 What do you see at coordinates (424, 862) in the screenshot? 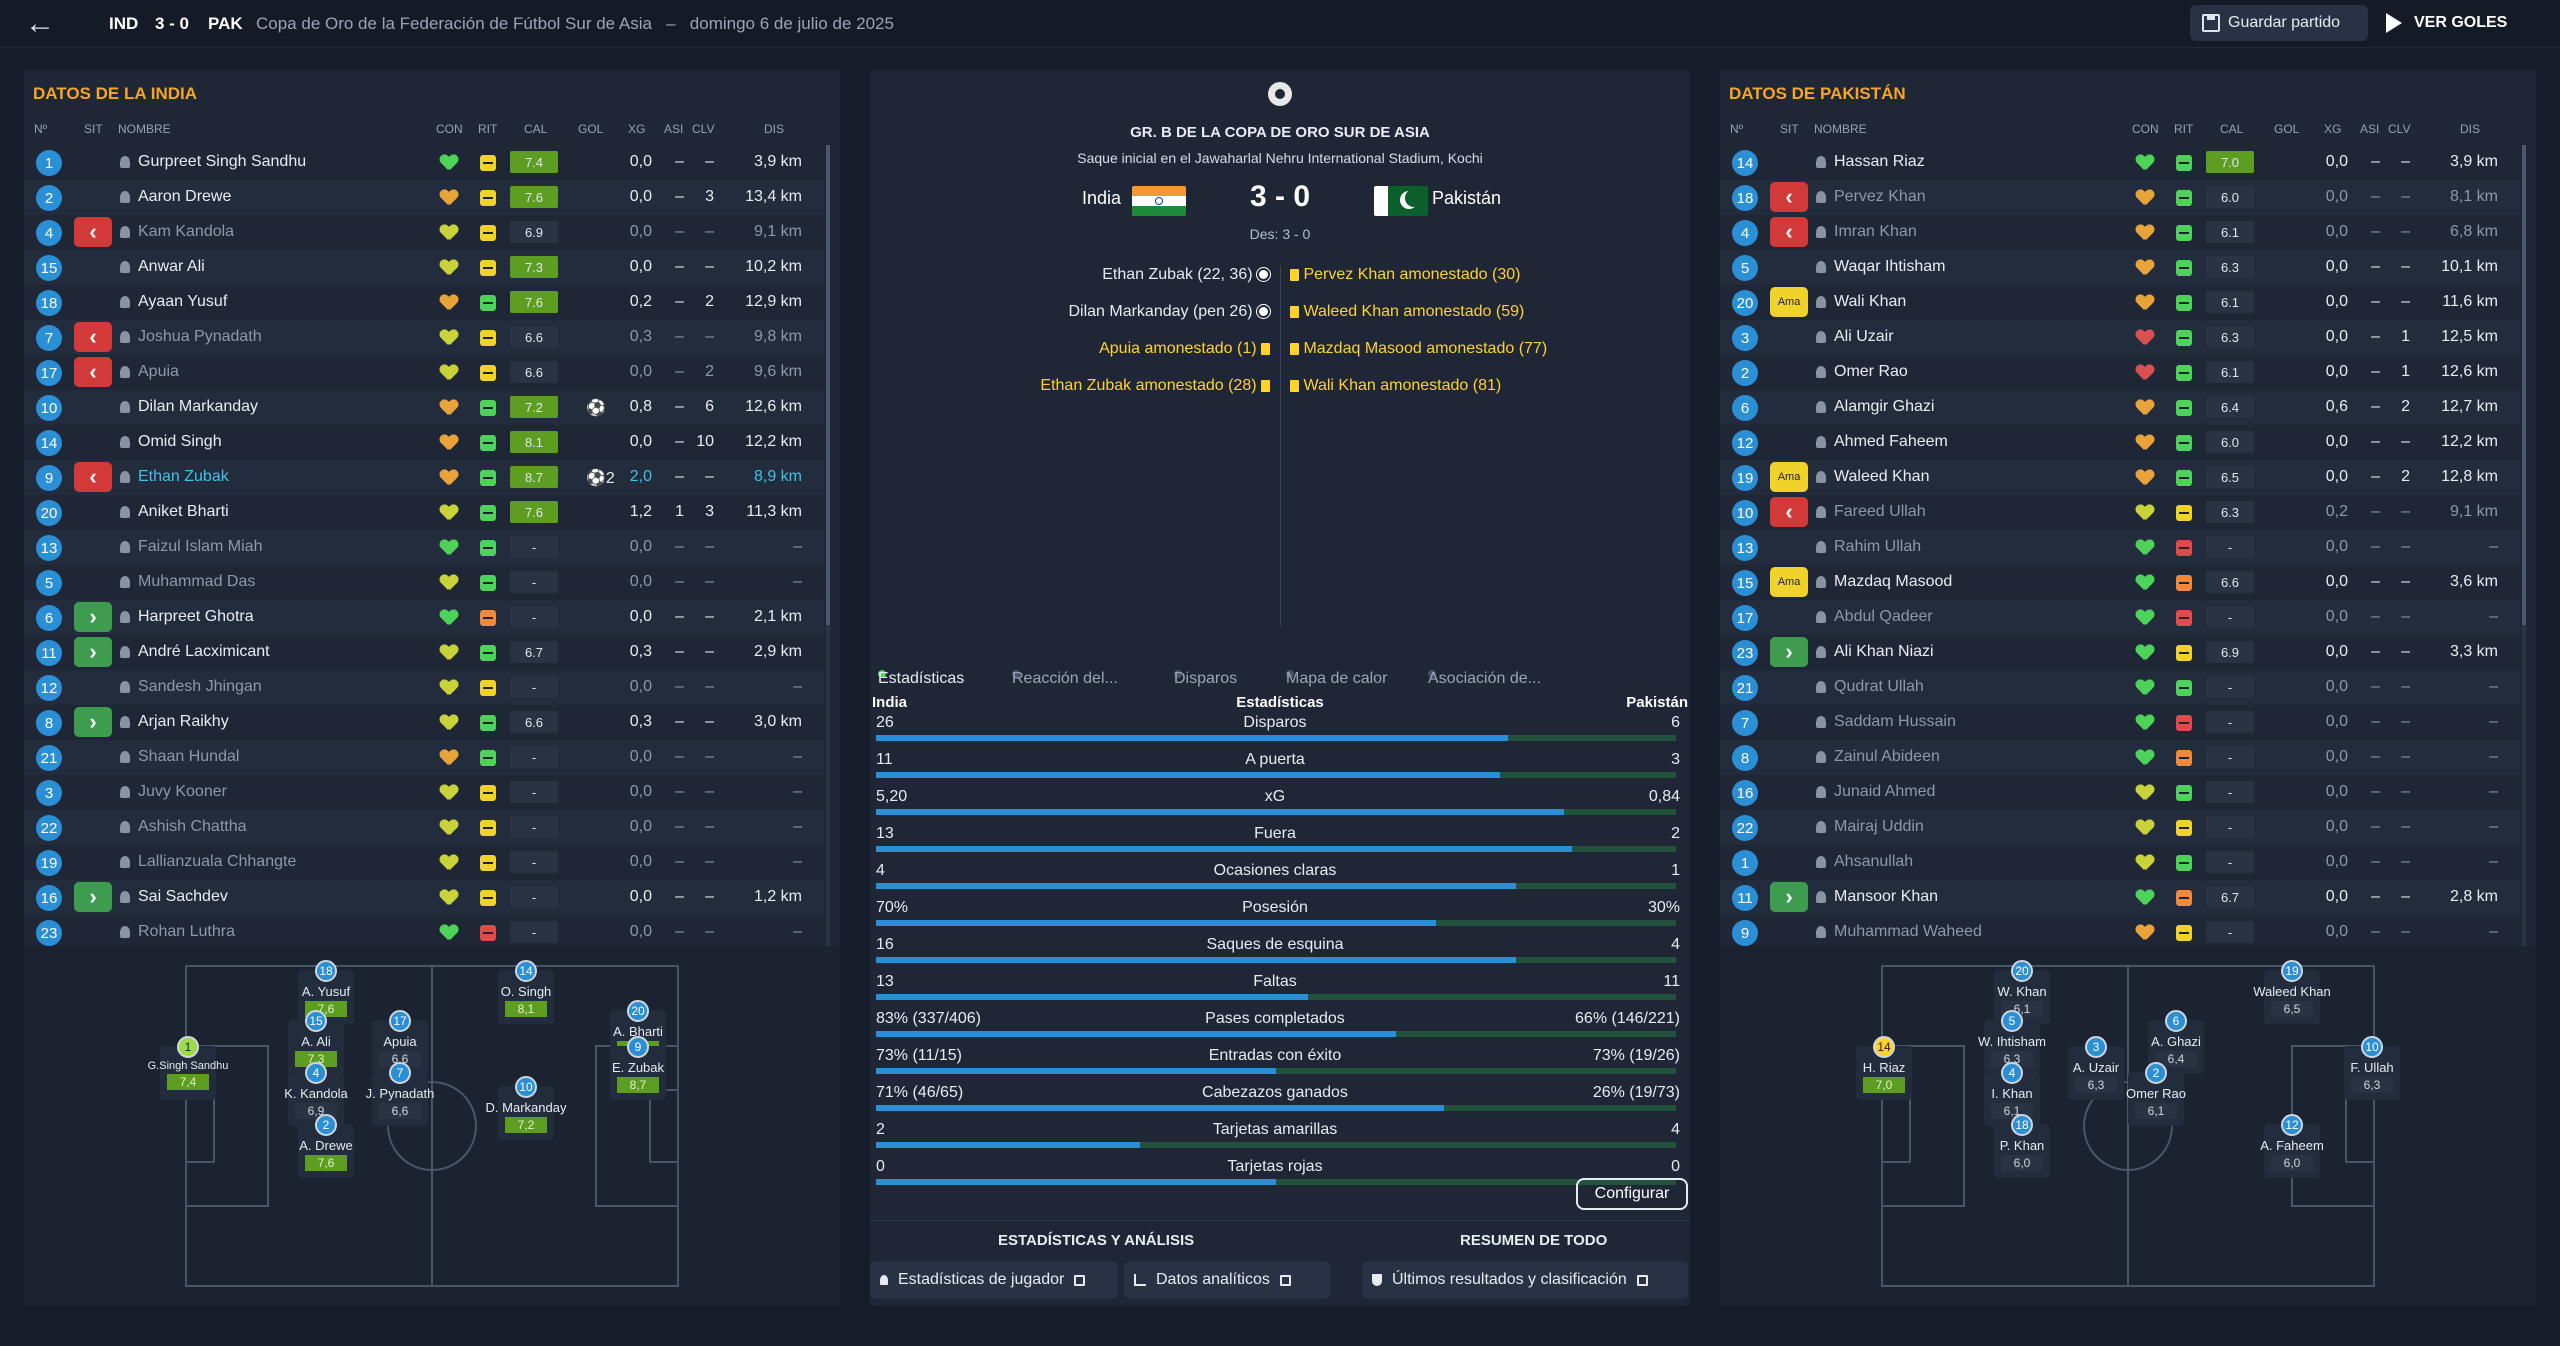
I see `player-row: 19 Lallianzuala Chhangte - 0,0 – – –` at bounding box center [424, 862].